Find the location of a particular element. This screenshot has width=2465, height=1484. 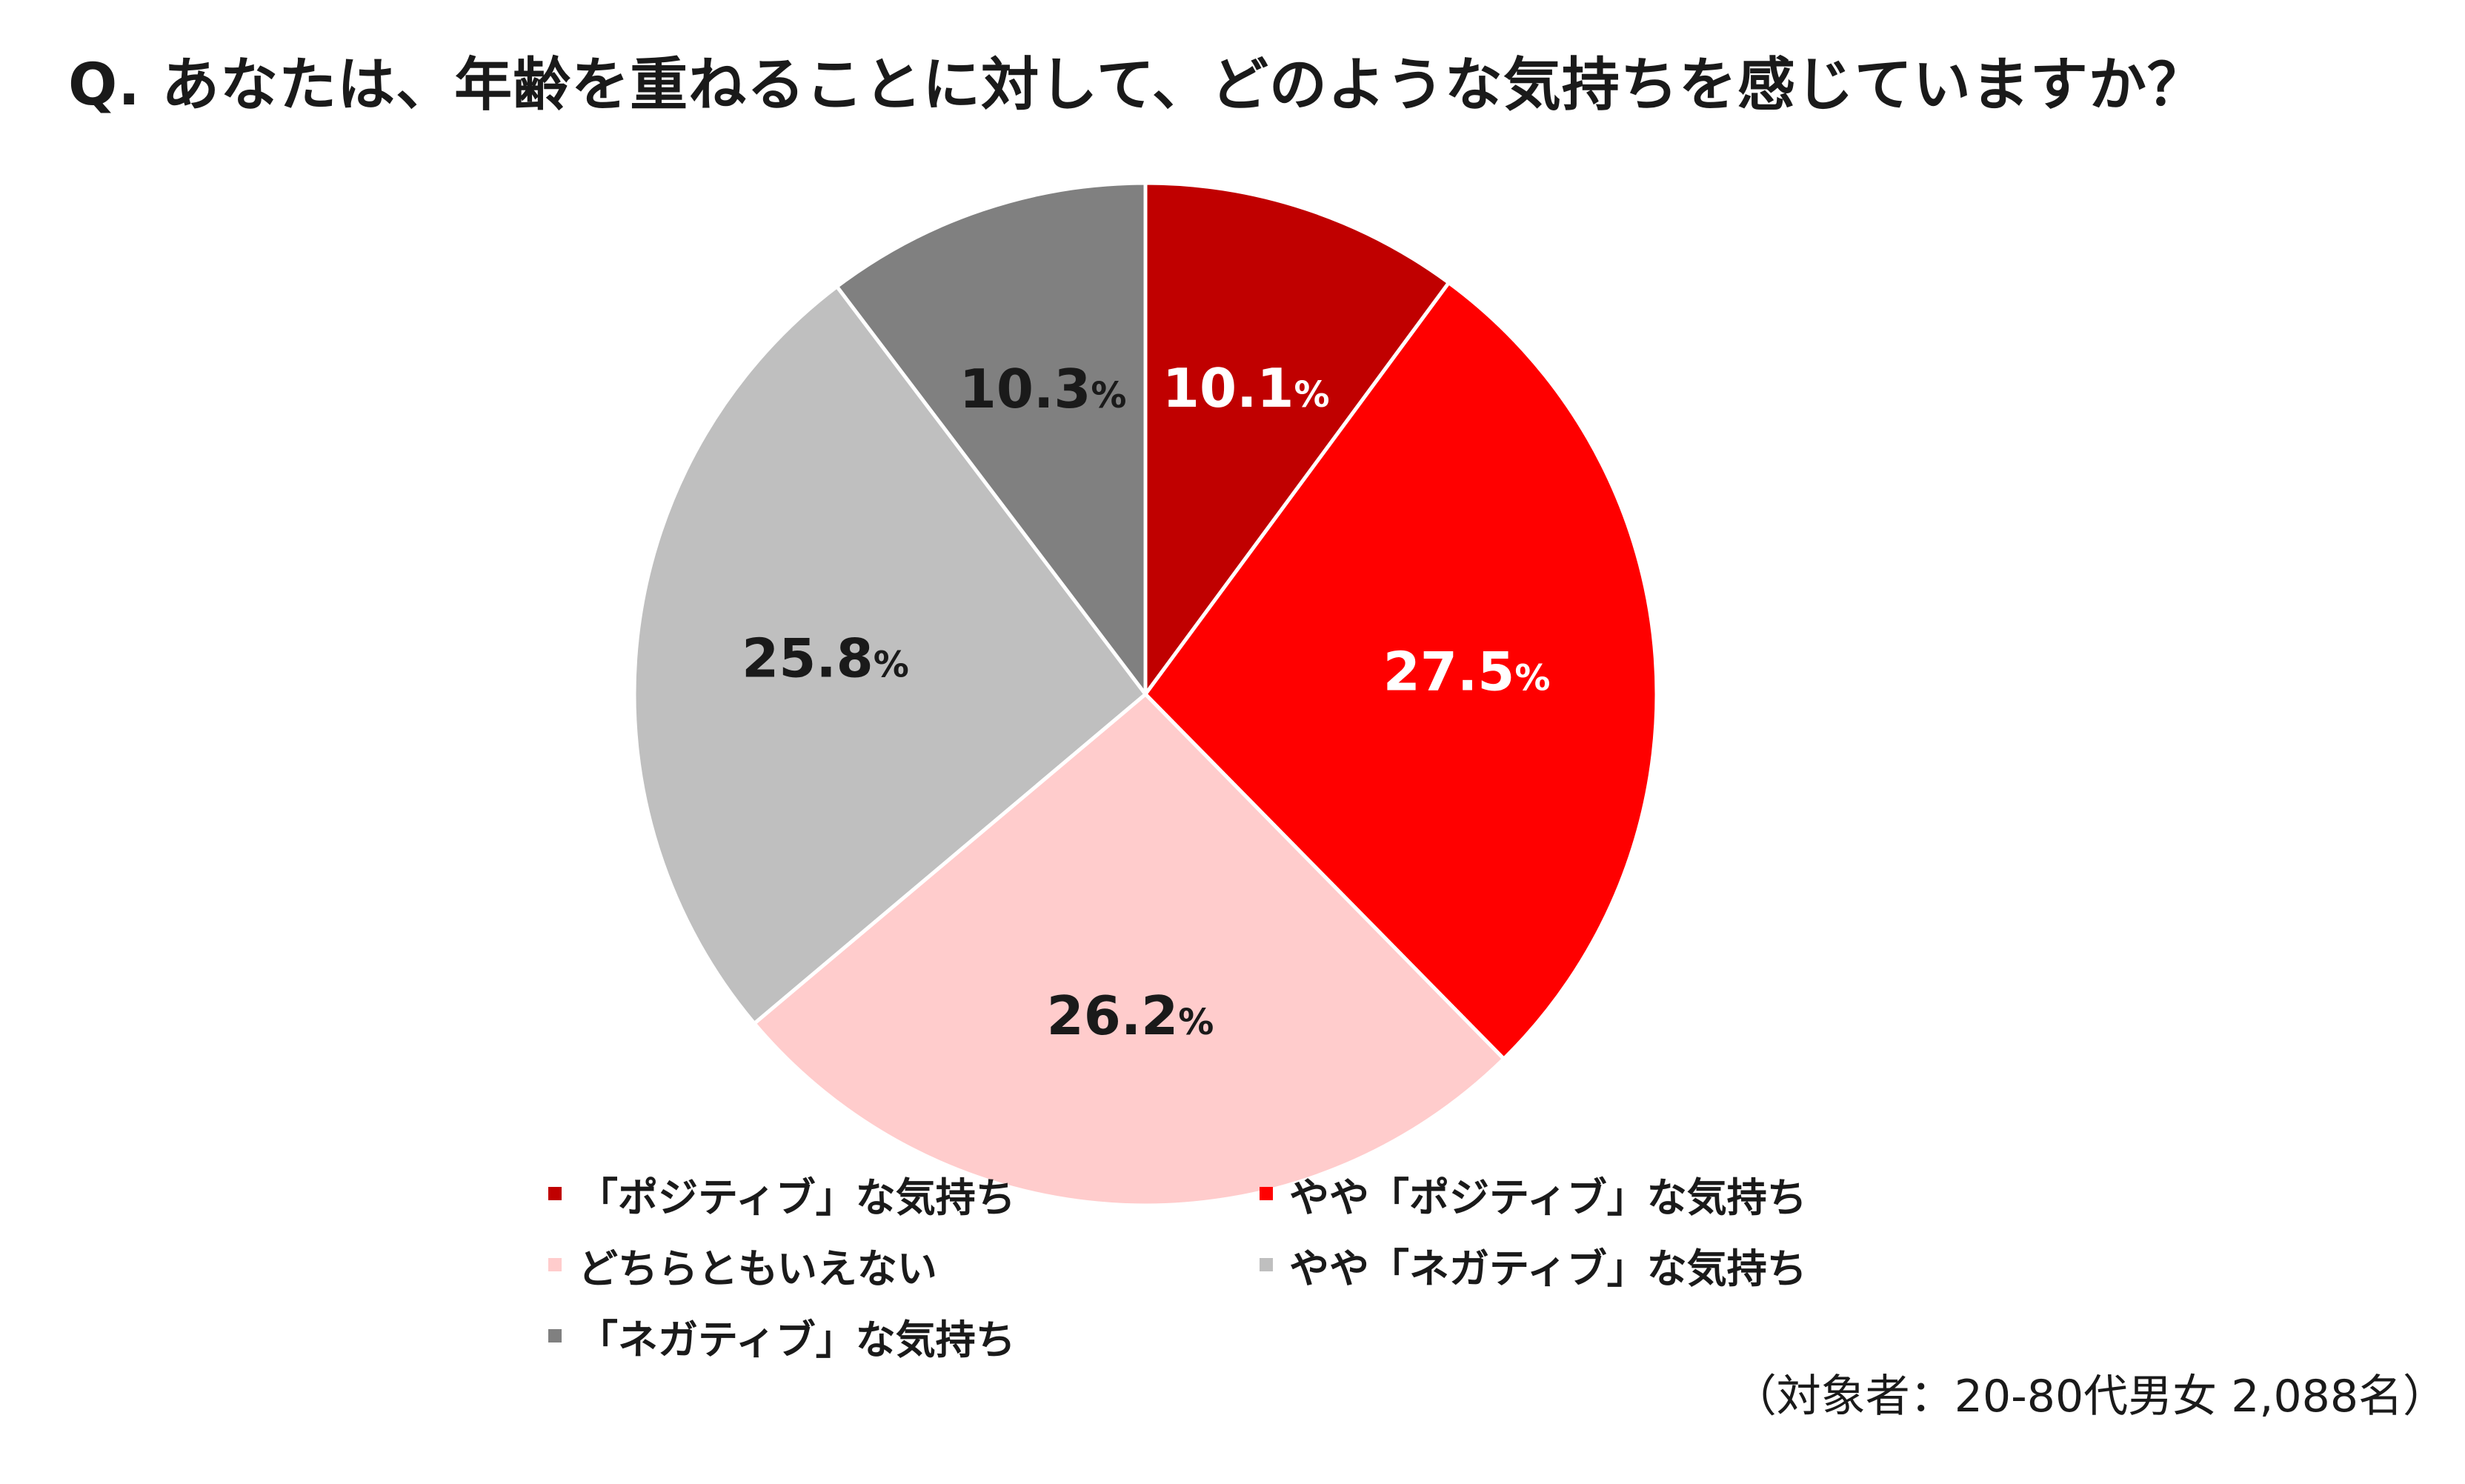

legend-item-3: どちらともいえない is located at coordinates (904, 1265).